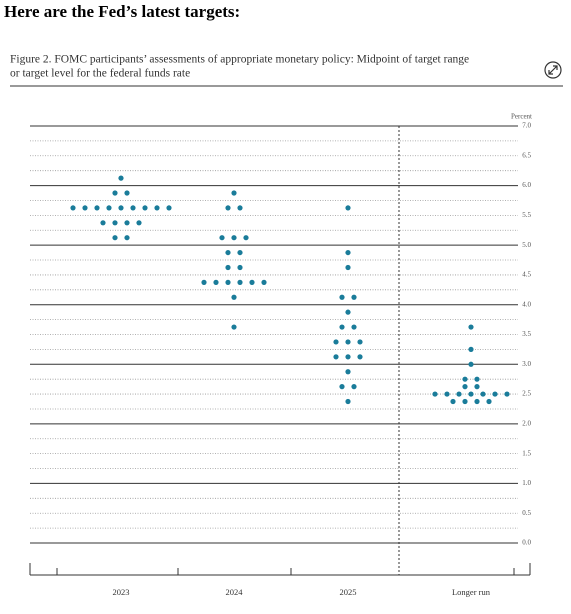  What do you see at coordinates (526, 155) in the screenshot?
I see `y-tick-label: 6.5` at bounding box center [526, 155].